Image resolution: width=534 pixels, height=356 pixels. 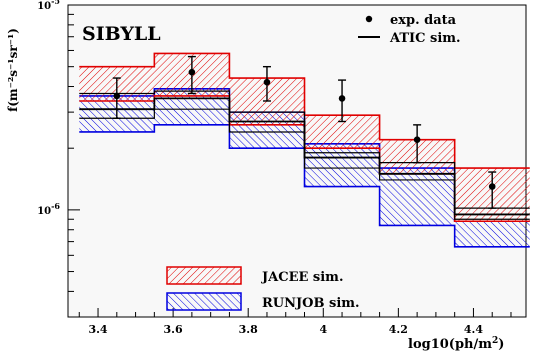 What do you see at coordinates (48, 6) in the screenshot?
I see `y-tick-label-0: 10-5` at bounding box center [48, 6].